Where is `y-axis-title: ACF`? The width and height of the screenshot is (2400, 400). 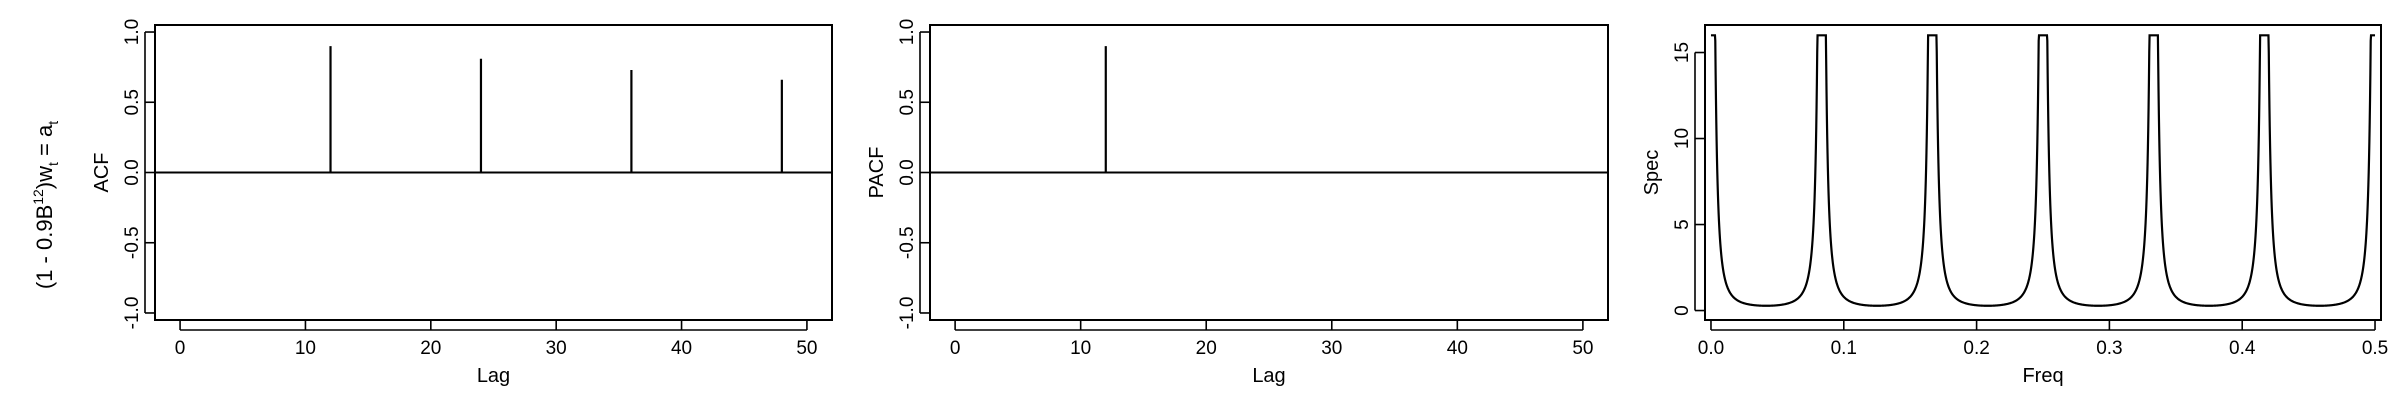
y-axis-title: ACF is located at coordinates (102, 173).